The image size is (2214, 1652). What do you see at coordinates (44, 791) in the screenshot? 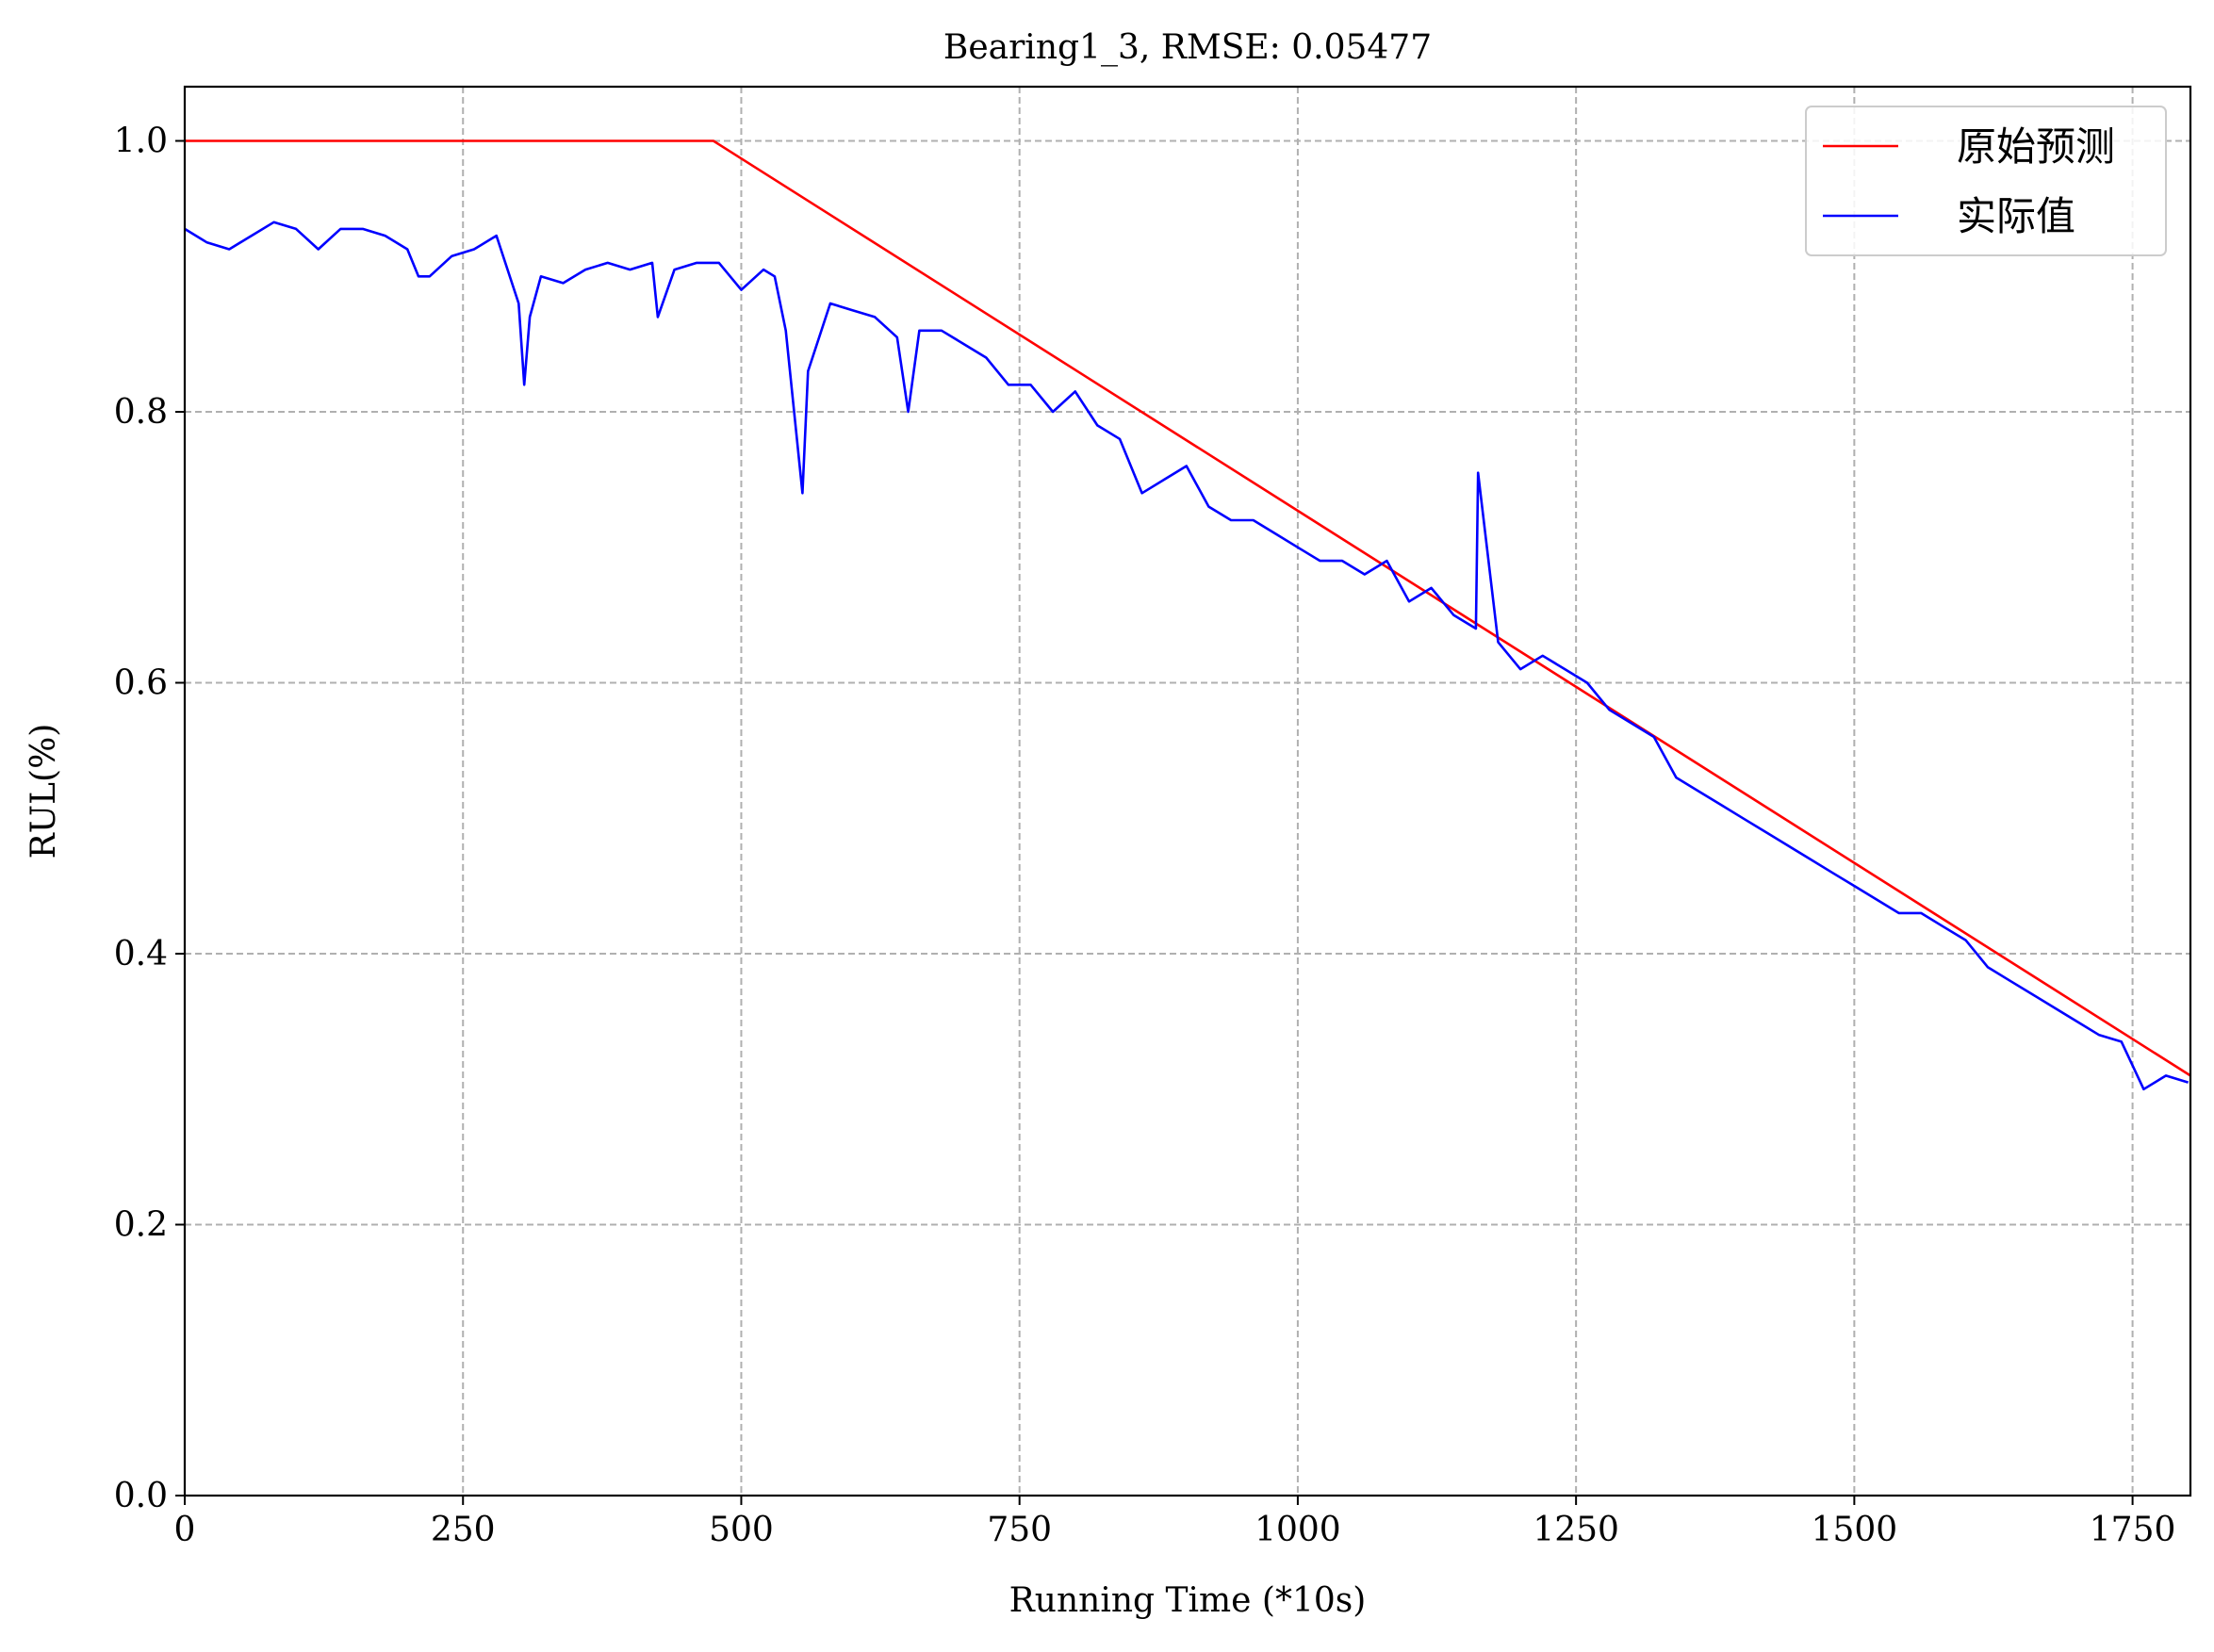
I see `y-axis-label: RUL(%)` at bounding box center [44, 791].